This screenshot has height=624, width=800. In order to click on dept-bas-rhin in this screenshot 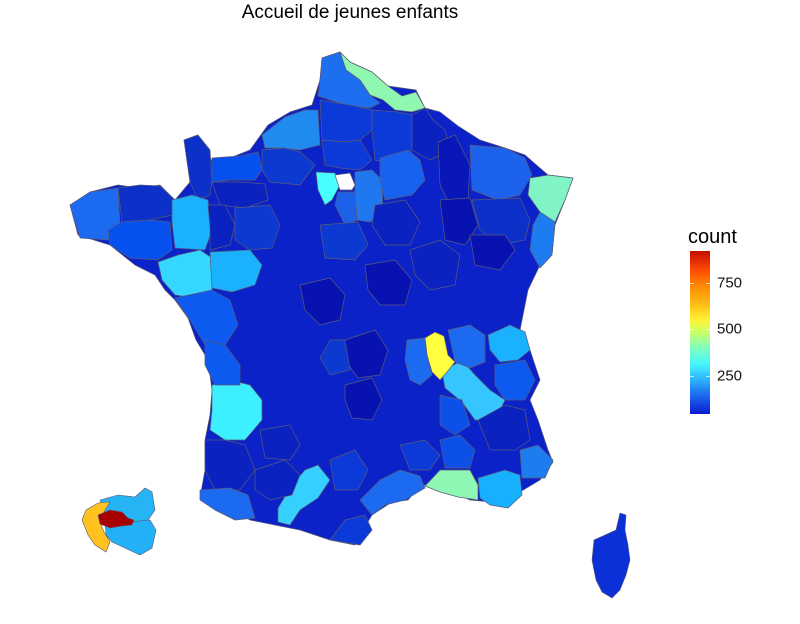, I will do `click(550, 198)`.